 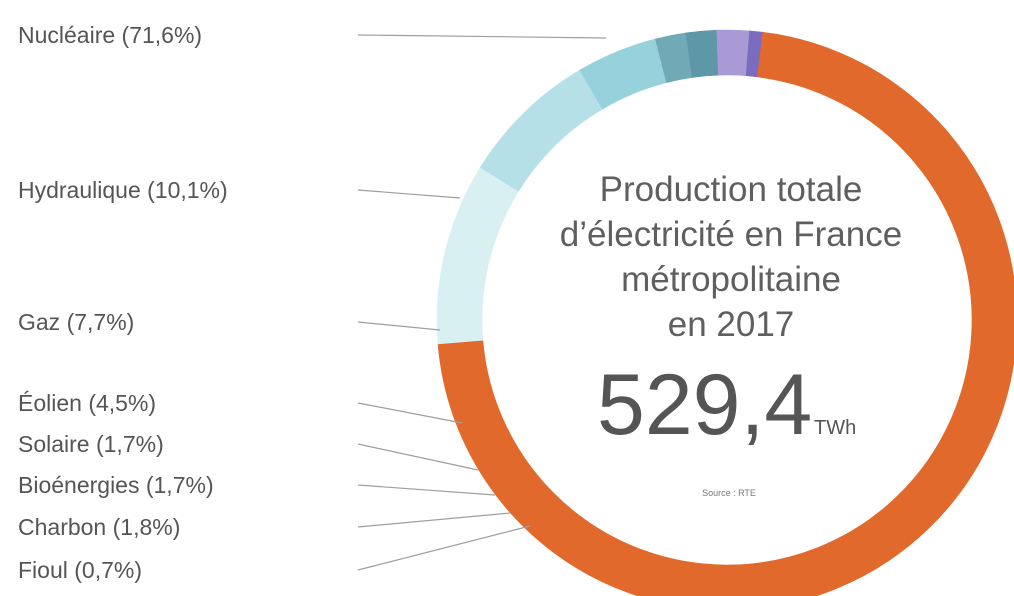 I want to click on leader-line-fioul, so click(x=444, y=548).